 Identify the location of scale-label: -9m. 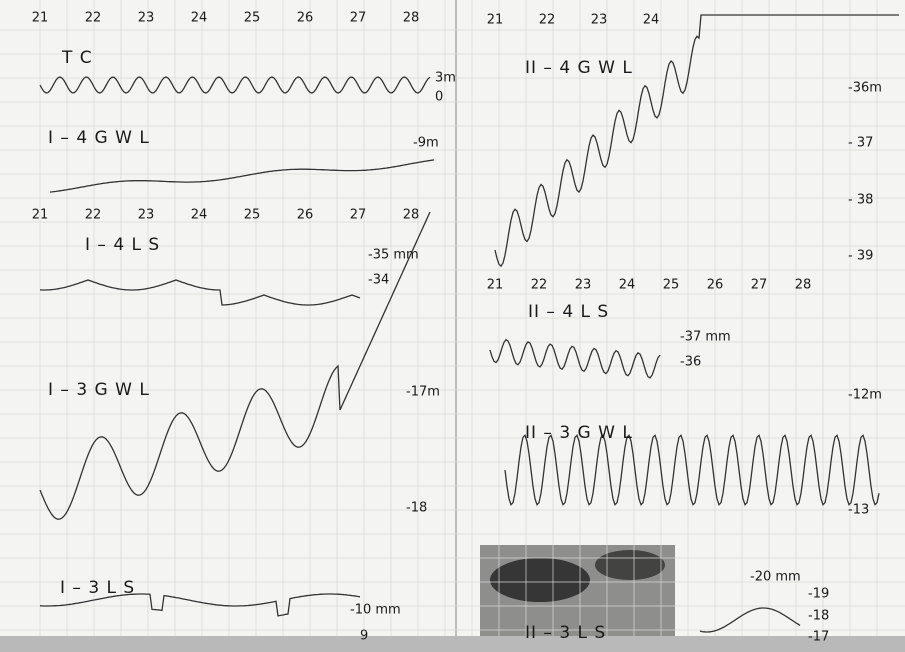
(426, 143).